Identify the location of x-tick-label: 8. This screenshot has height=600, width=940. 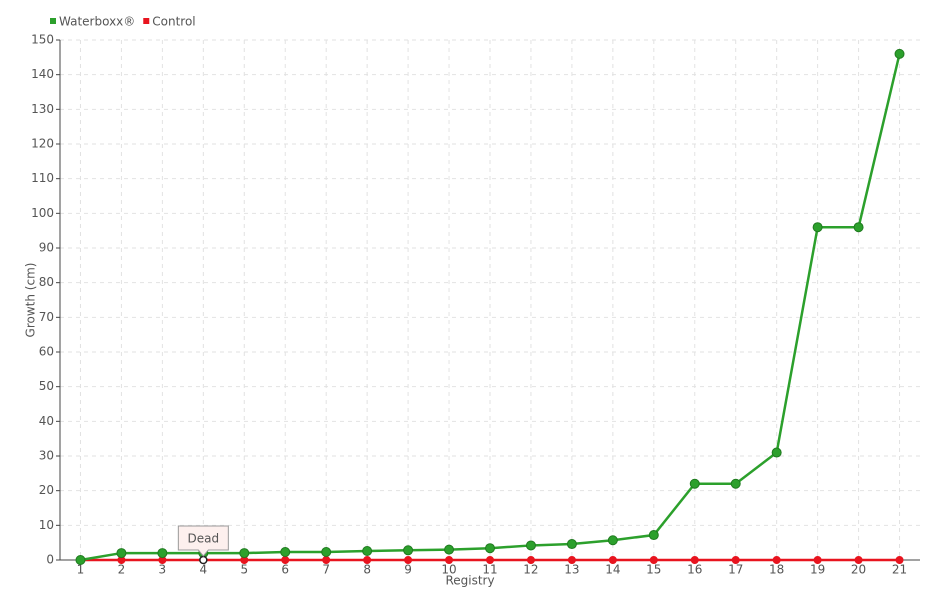
(367, 570).